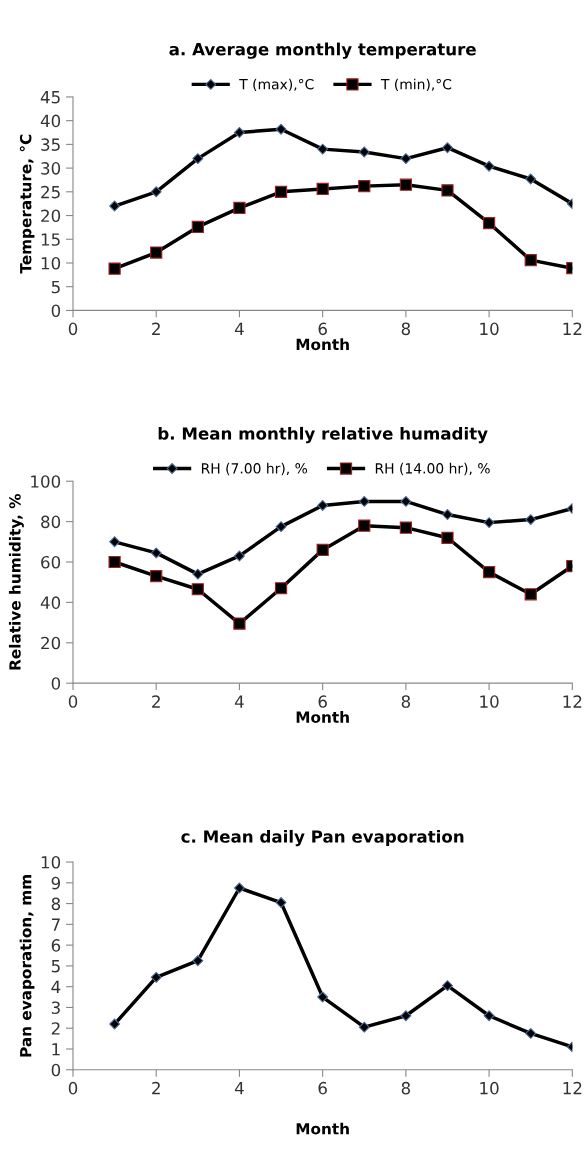  Describe the element at coordinates (50, 239) in the screenshot. I see `y-tick-label: 15` at that location.